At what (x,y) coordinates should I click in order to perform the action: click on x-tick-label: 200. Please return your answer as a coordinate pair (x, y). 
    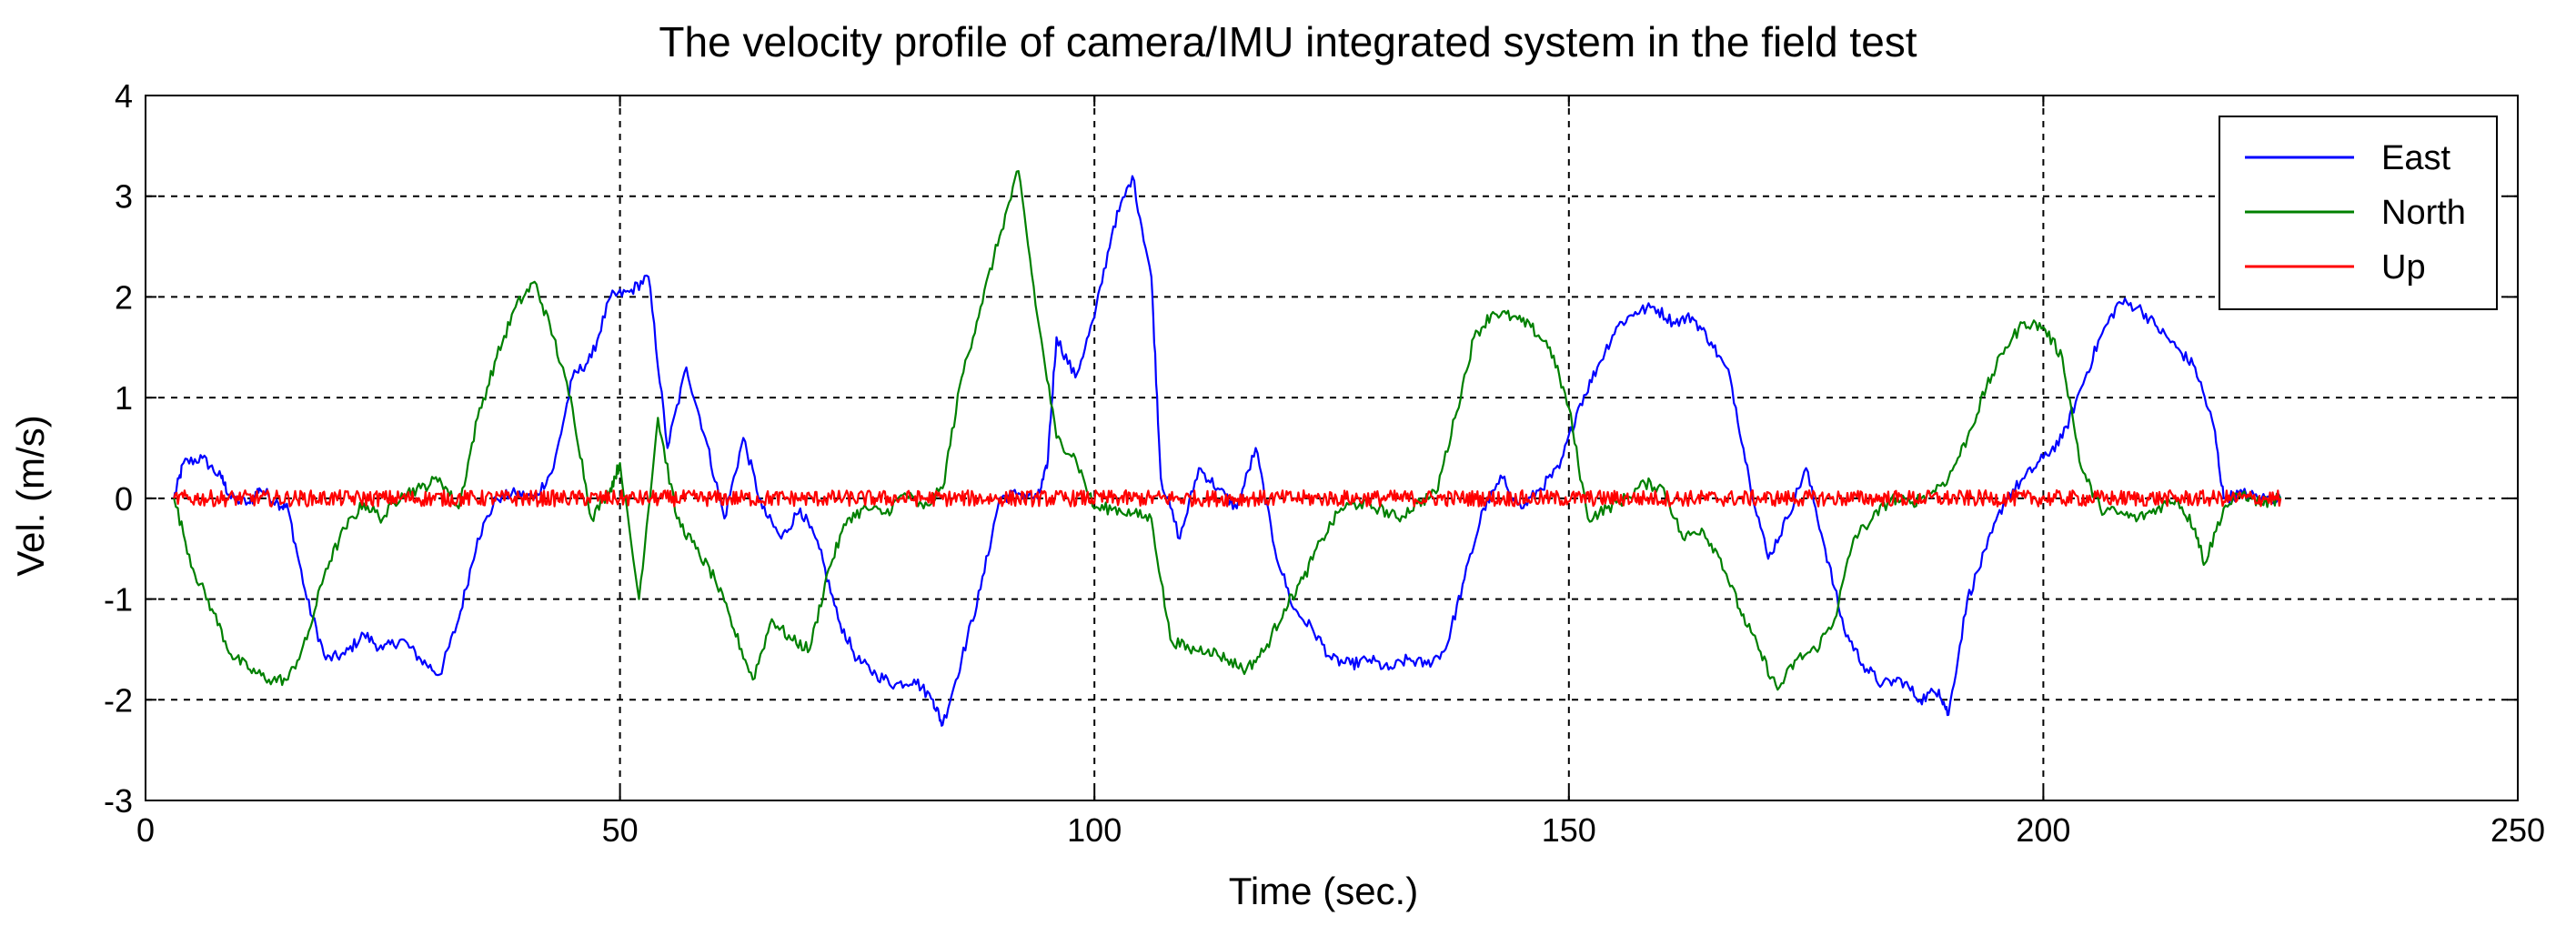
    Looking at the image, I should click on (2043, 830).